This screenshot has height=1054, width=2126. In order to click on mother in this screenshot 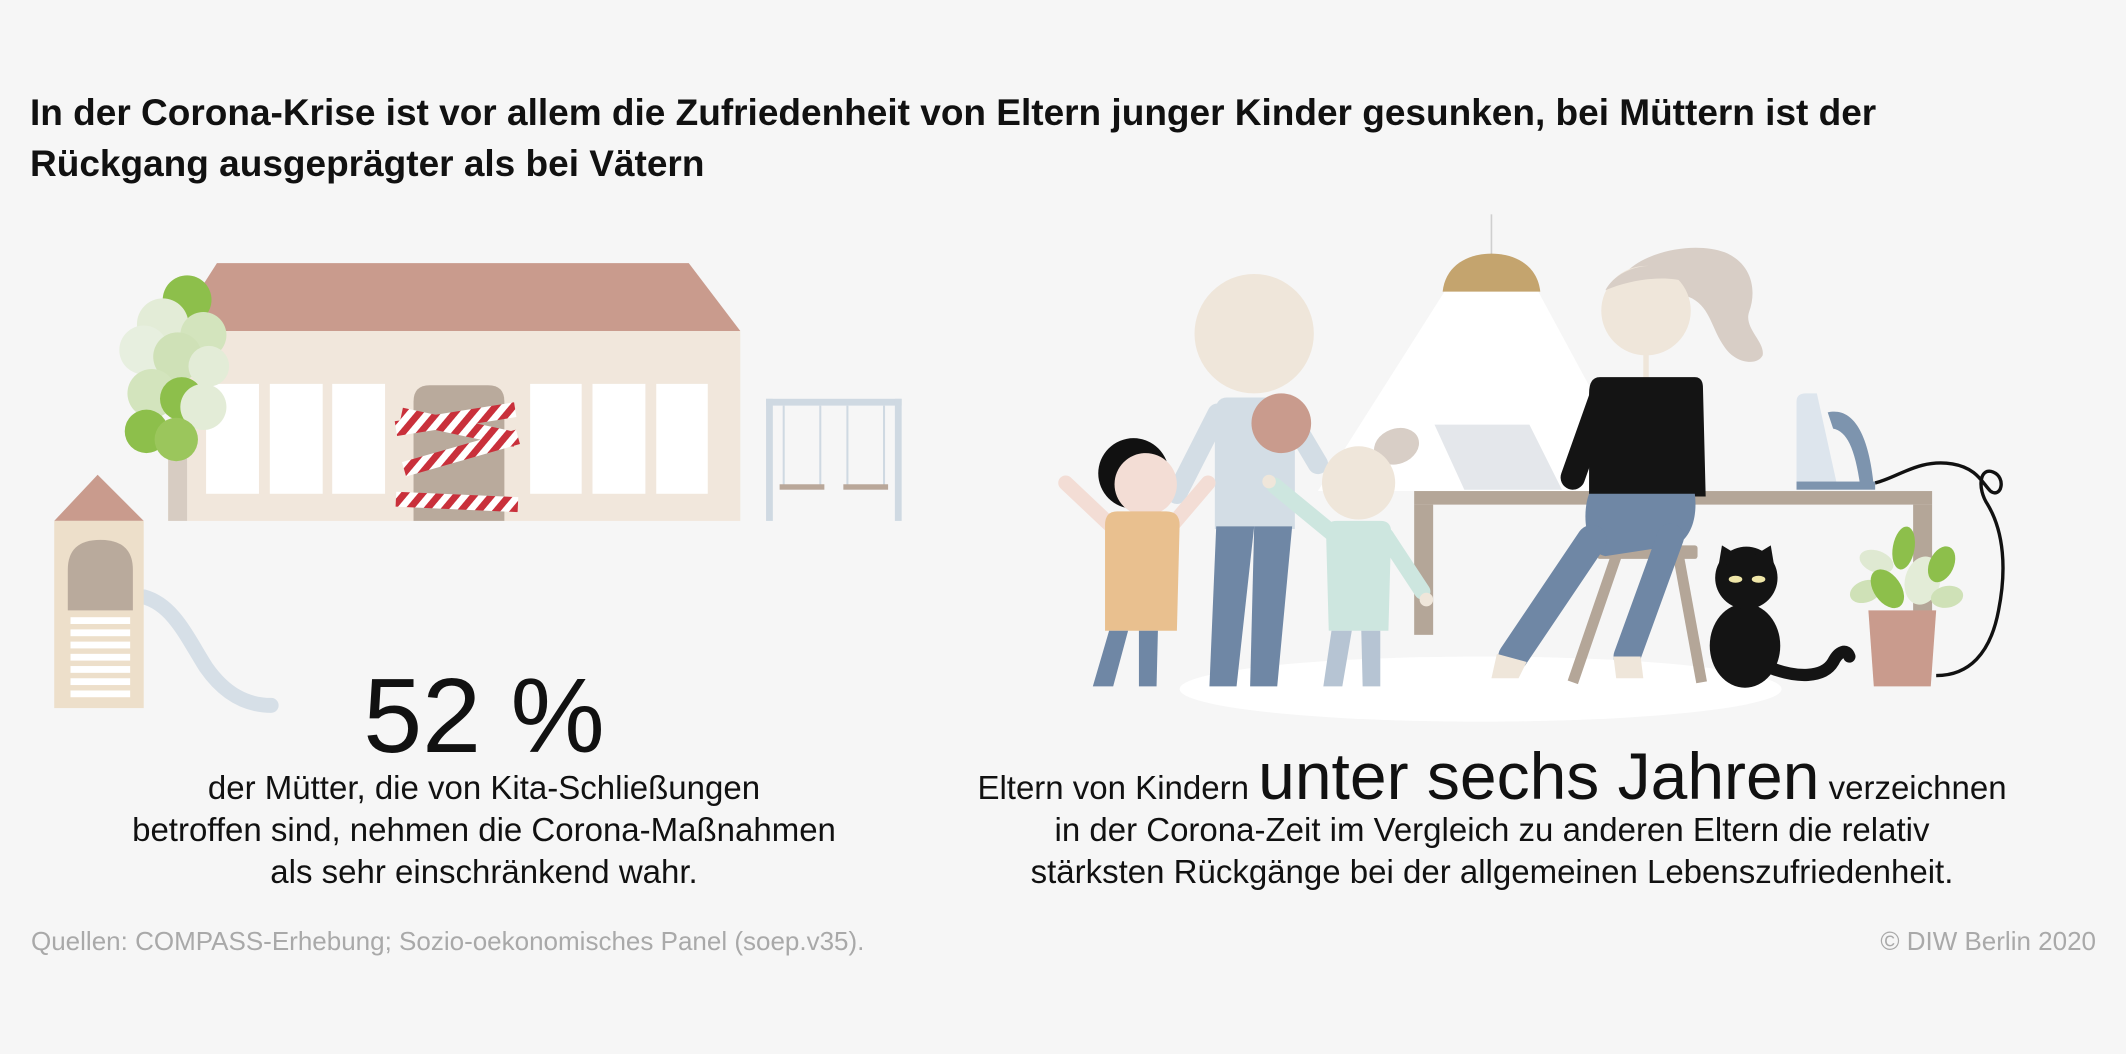, I will do `click(1627, 463)`.